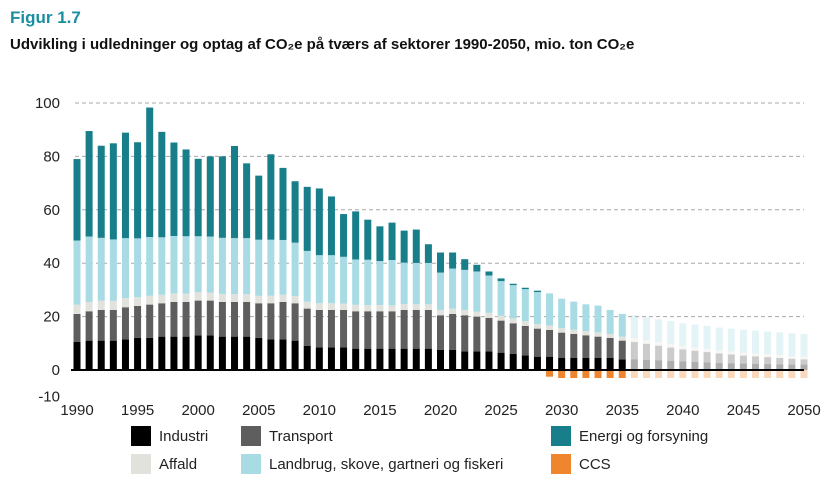  Describe the element at coordinates (56, 370) in the screenshot. I see `y-tick-label: 0` at that location.